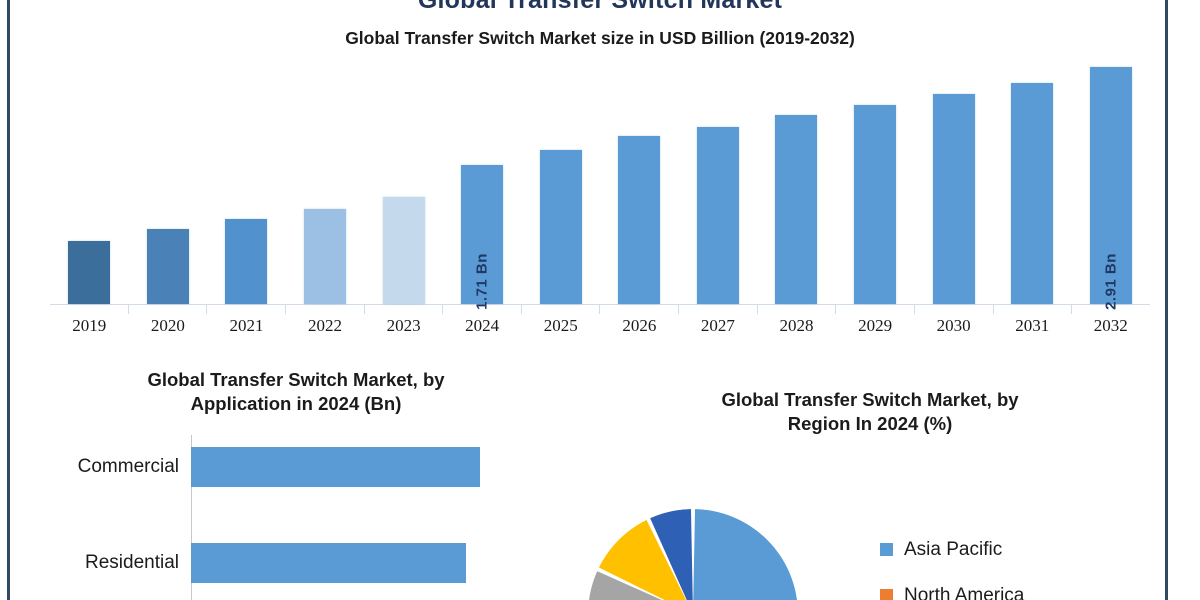 The image size is (1200, 600). Describe the element at coordinates (1110, 325) in the screenshot. I see `x-axis-label: 2032` at that location.